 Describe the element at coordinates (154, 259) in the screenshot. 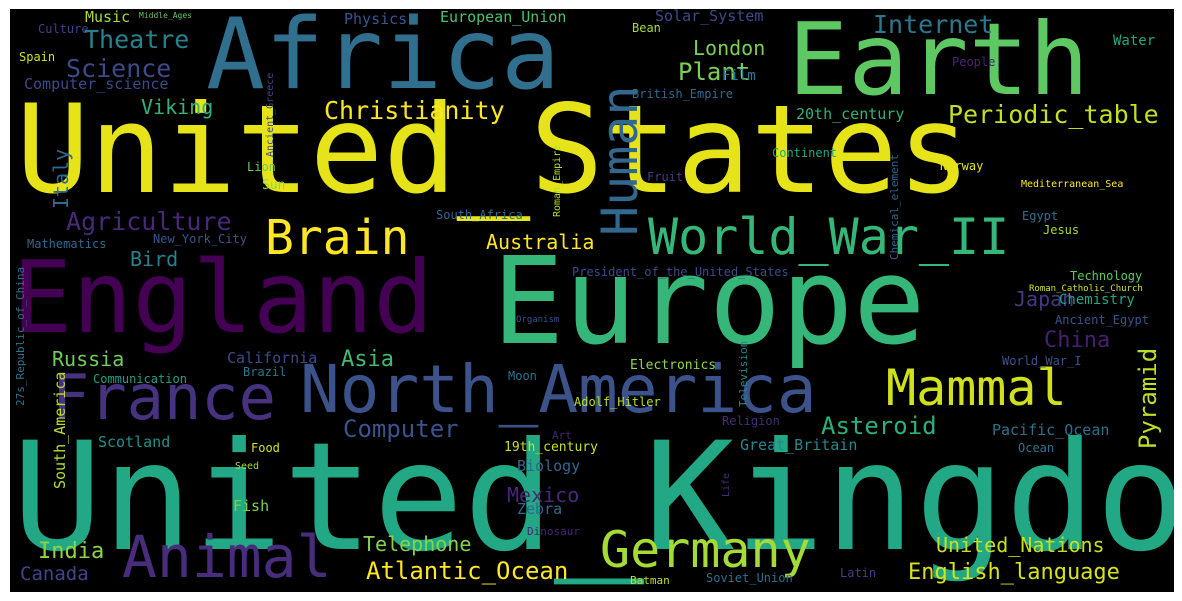

I see `cloud-word: Bird` at that location.